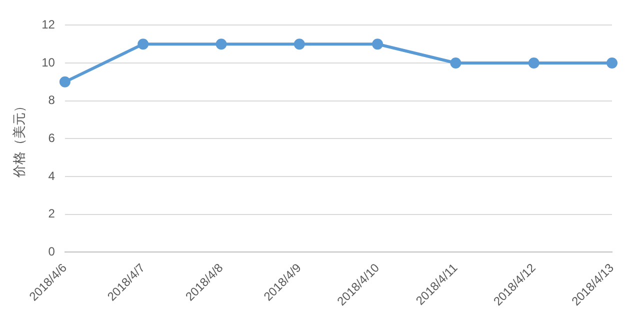  I want to click on y-axis-title: 价格（美元）, so click(18, 139).